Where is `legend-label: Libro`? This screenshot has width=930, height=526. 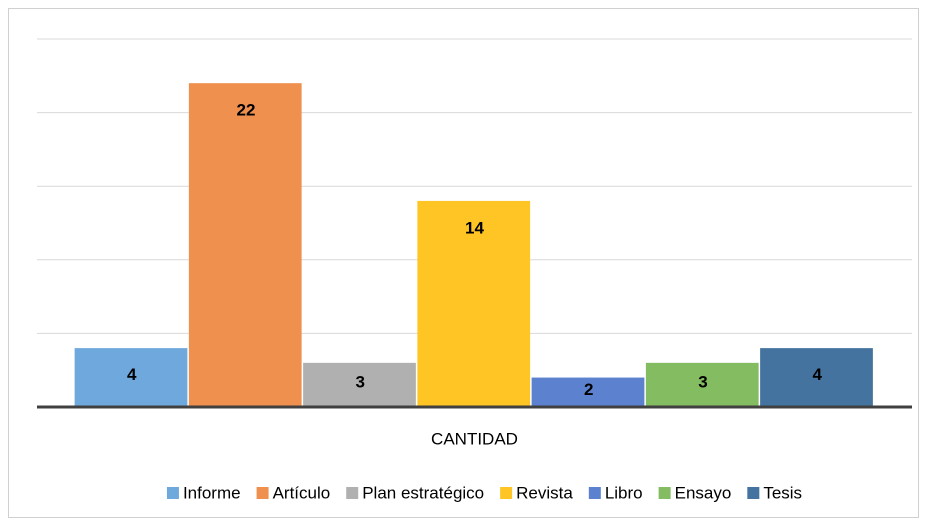
legend-label: Libro is located at coordinates (624, 492).